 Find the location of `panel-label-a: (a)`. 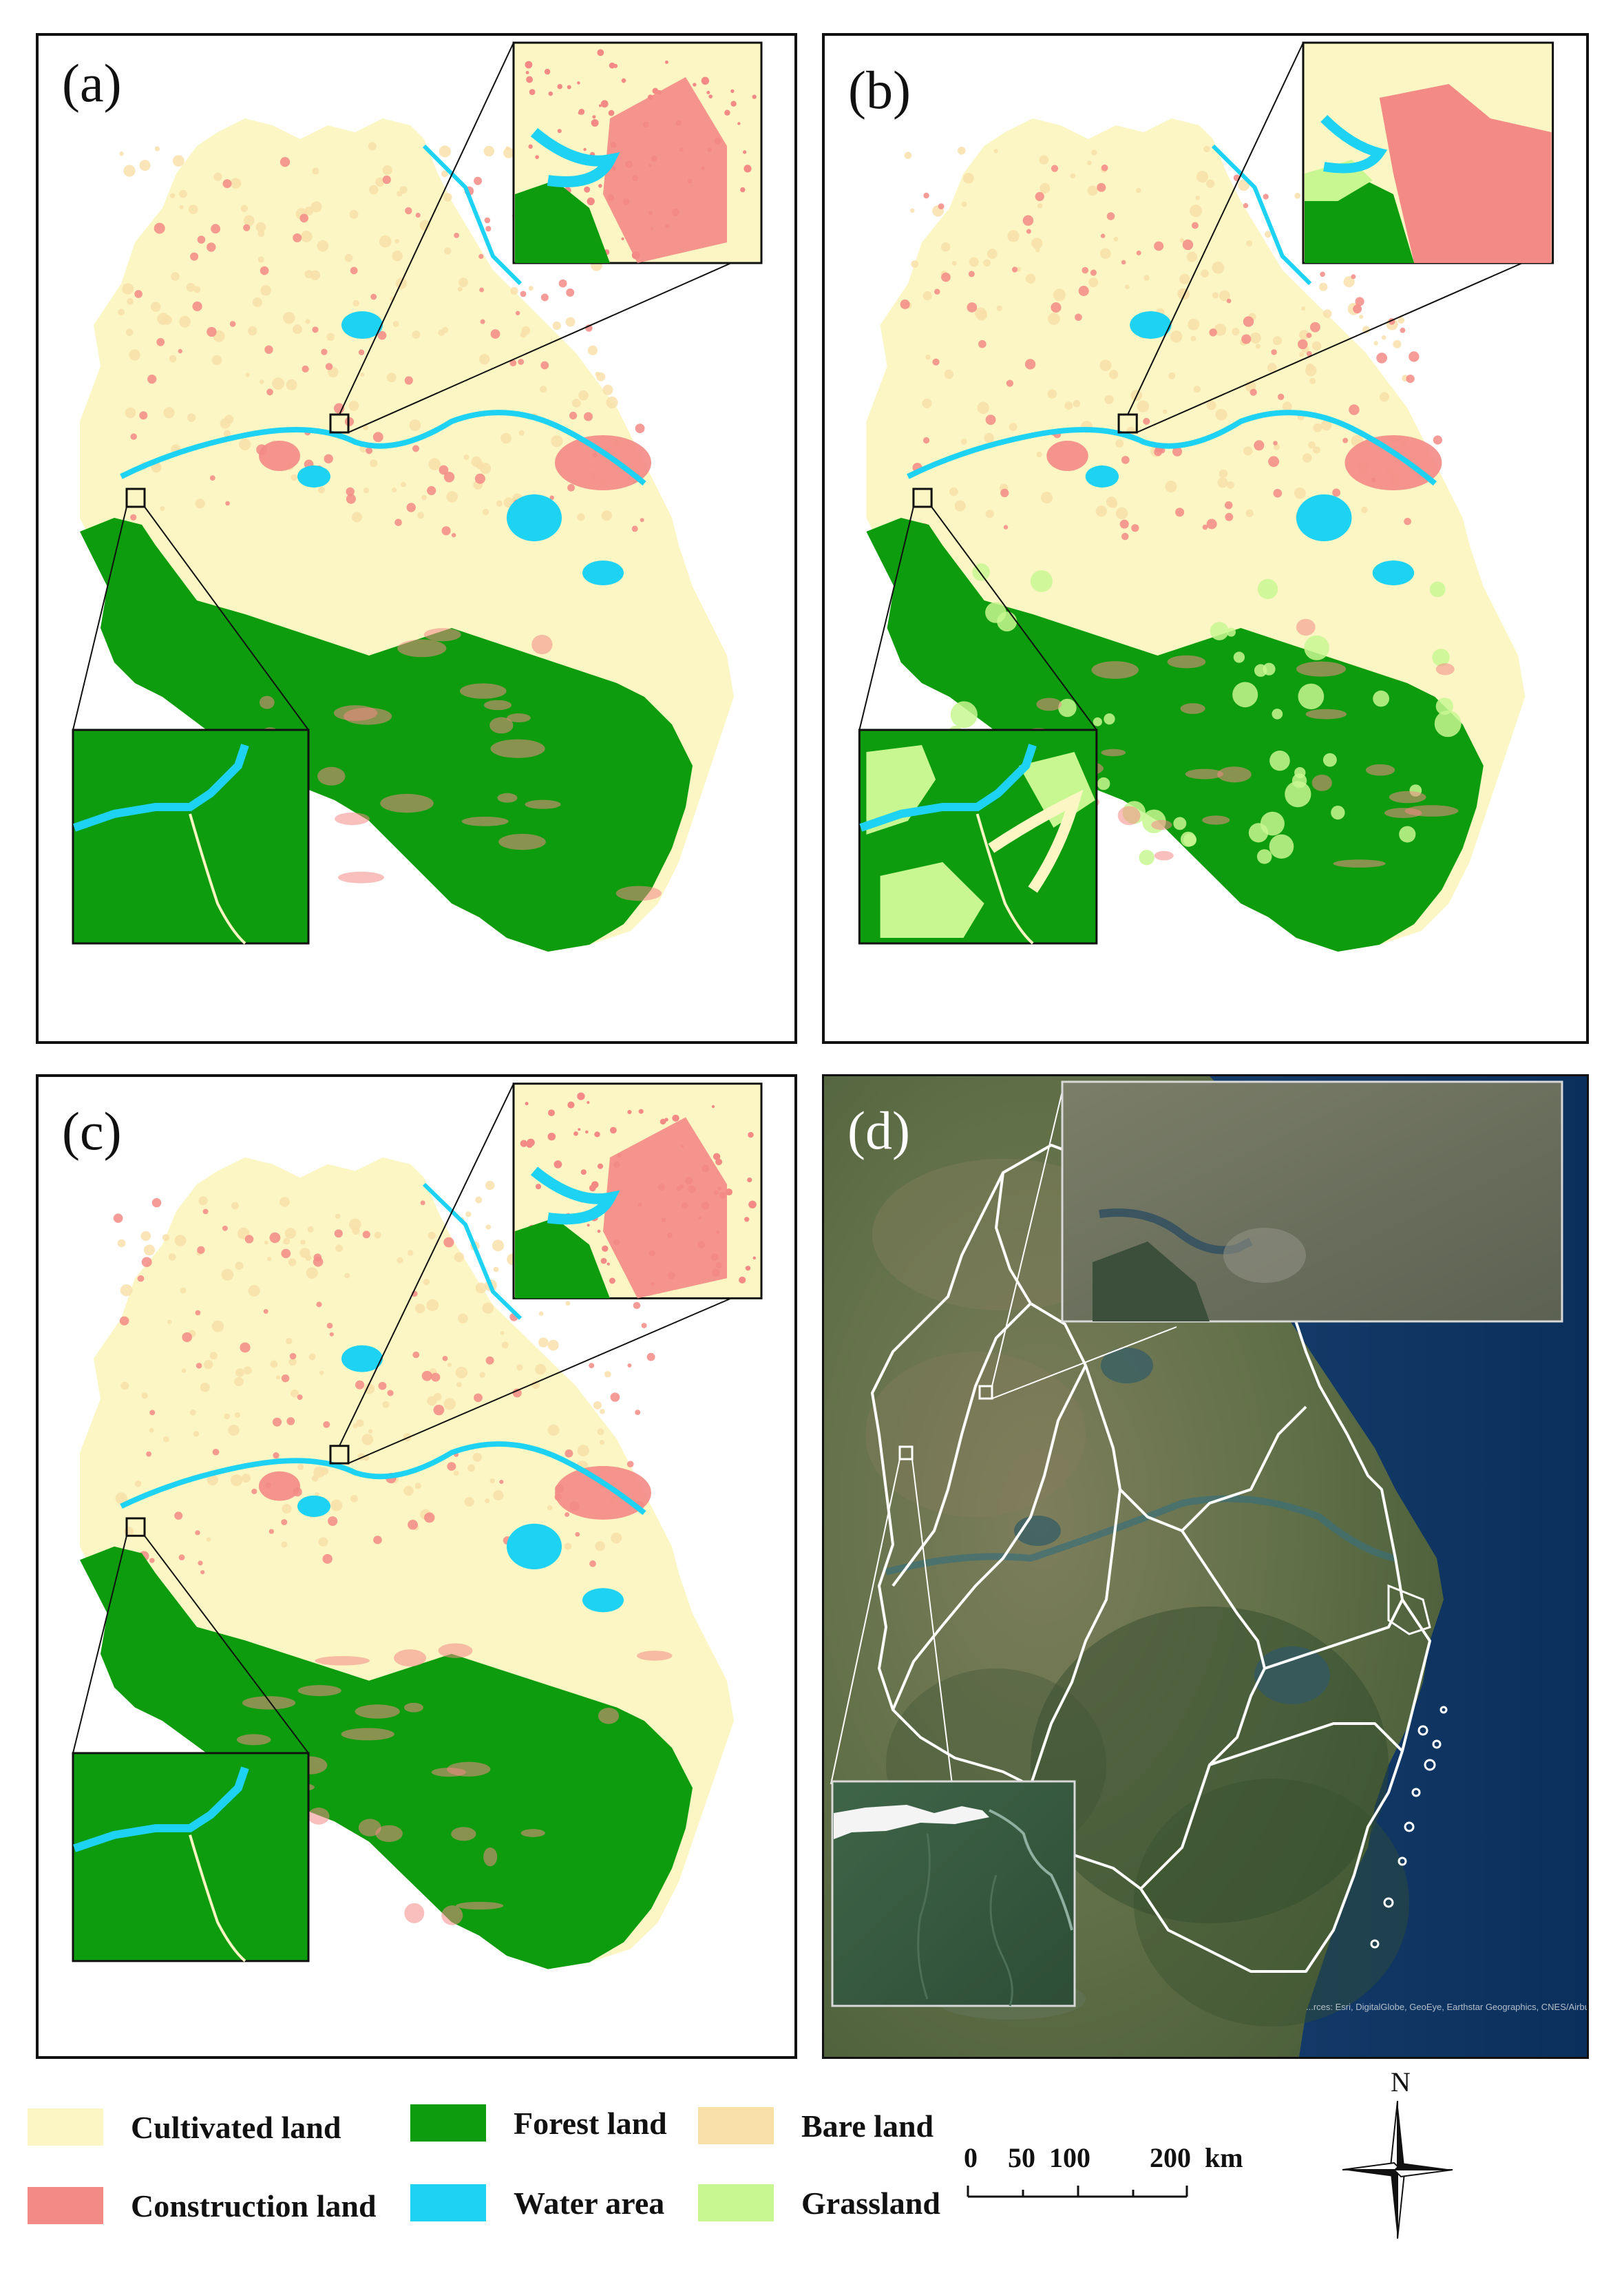

panel-label-a: (a) is located at coordinates (92, 83).